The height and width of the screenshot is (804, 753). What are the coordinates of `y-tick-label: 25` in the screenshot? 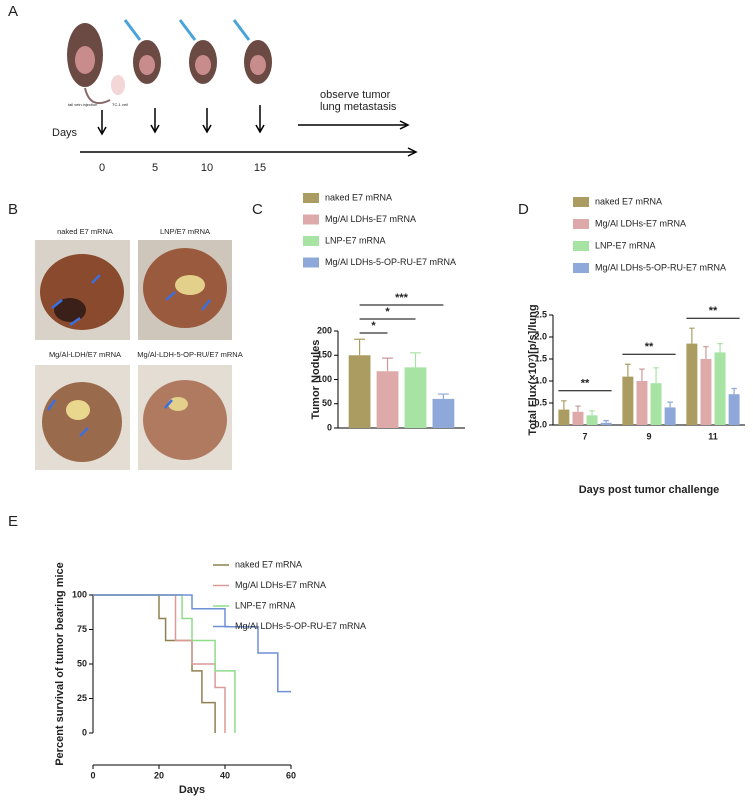 It's located at (82, 698).